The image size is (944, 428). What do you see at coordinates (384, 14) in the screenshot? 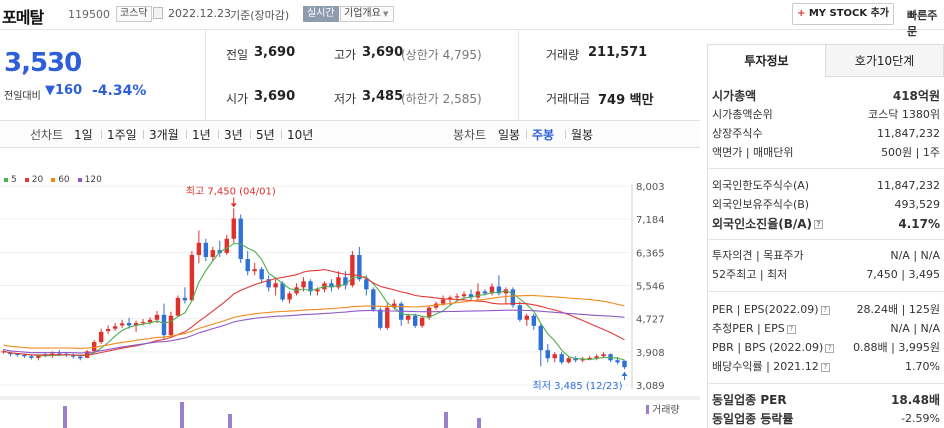
I see `chevron-down-icon: ▼` at bounding box center [384, 14].